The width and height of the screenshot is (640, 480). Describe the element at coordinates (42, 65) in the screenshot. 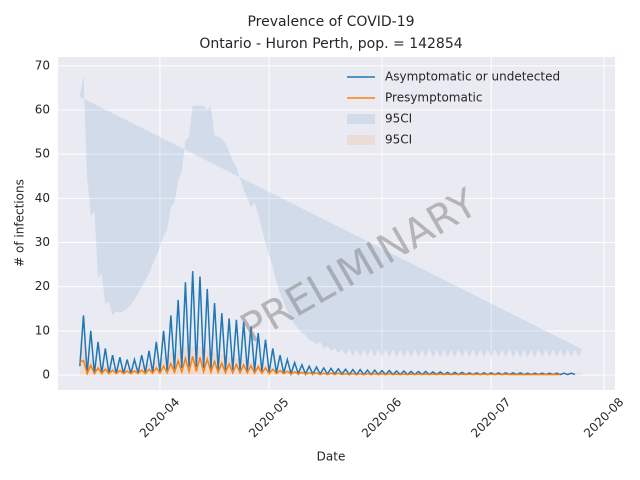

I see `y-tick-label: 70` at that location.